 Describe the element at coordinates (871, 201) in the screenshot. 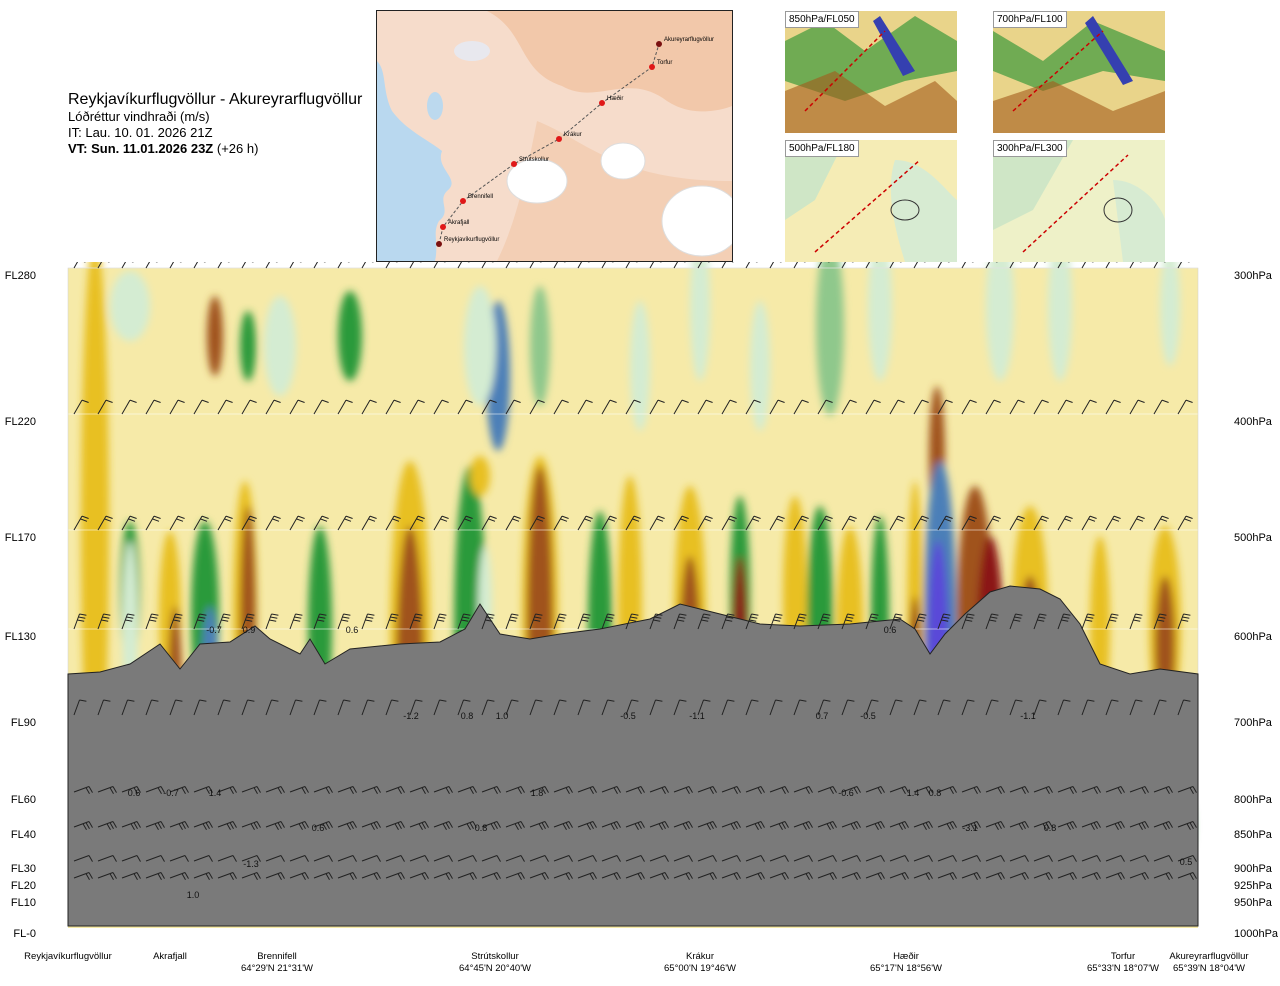

I see `thumbnail-500: 500hPa/FL180` at that location.